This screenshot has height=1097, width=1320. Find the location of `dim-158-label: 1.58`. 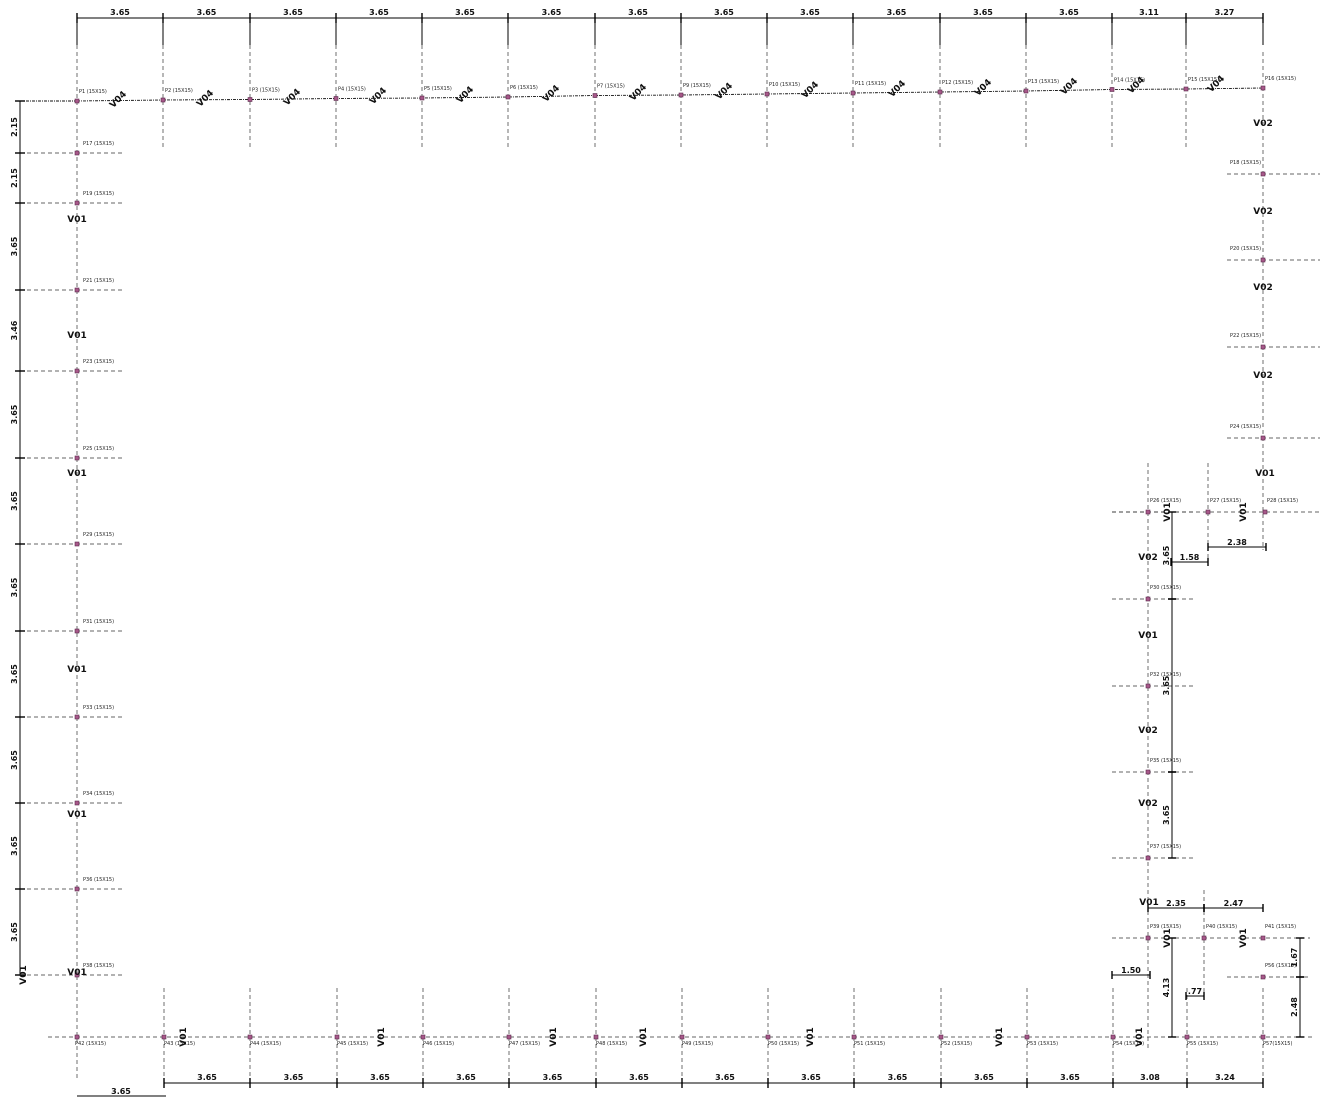

dim-158-label: 1.58 is located at coordinates (1190, 557).